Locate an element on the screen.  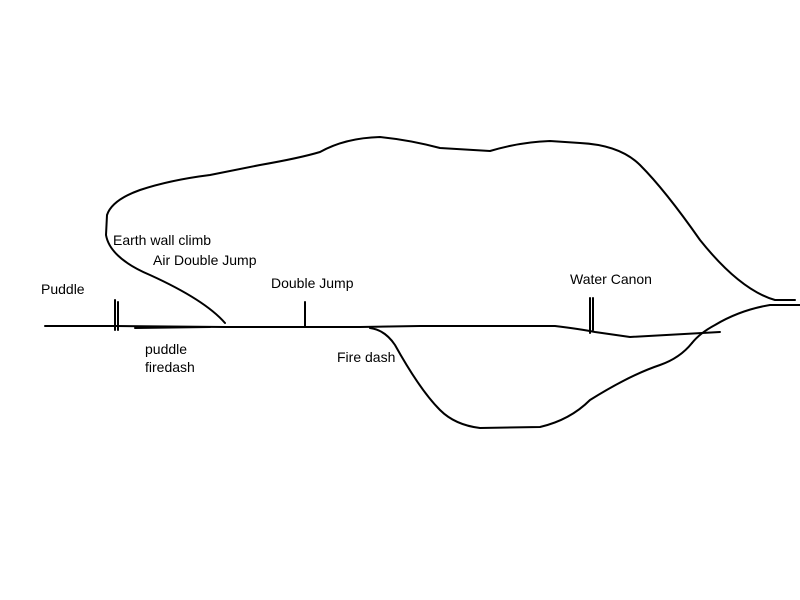
label-earth-wall-climb: Earth wall climb is located at coordinates (162, 240).